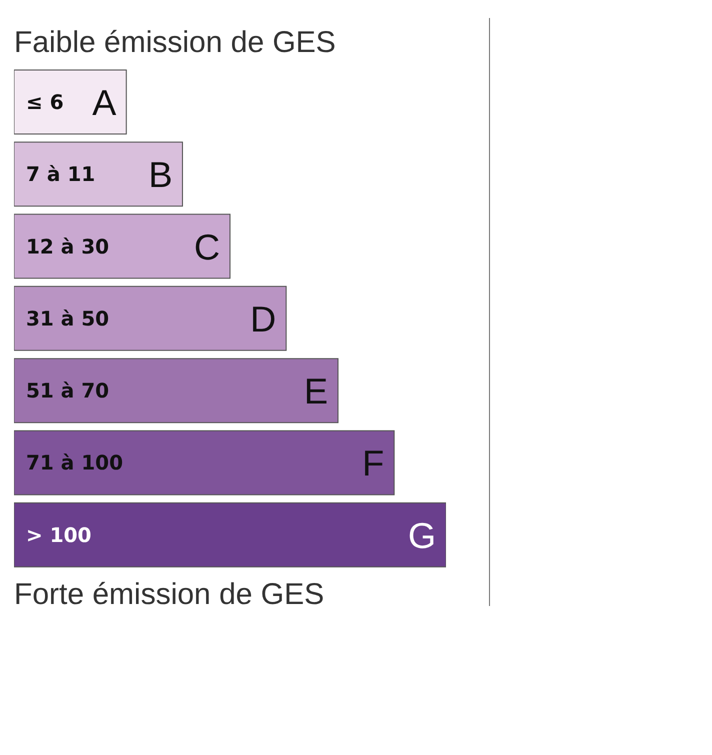  Describe the element at coordinates (160, 175) in the screenshot. I see `annotation: B` at that location.